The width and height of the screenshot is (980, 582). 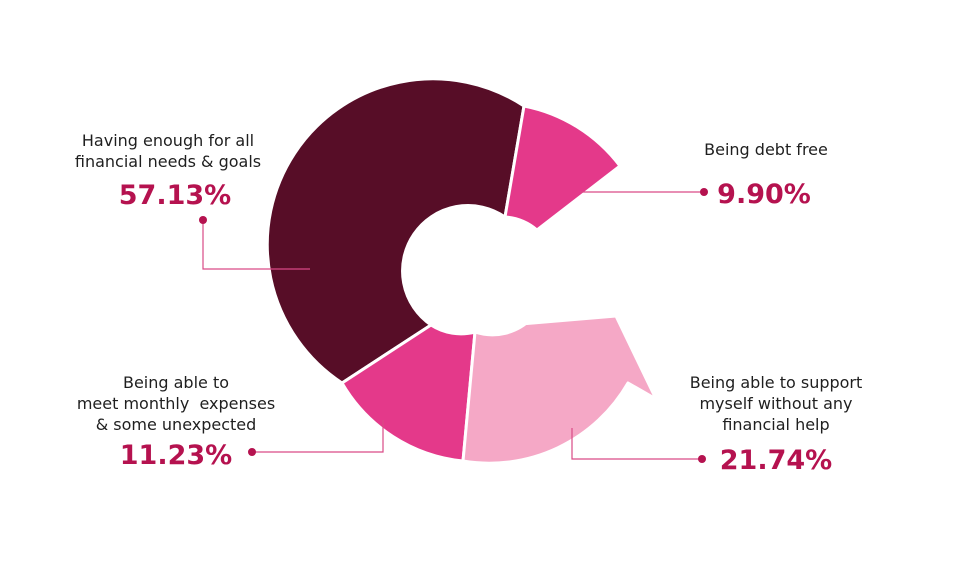 What do you see at coordinates (318, 436) in the screenshot?
I see `leader-monthly` at bounding box center [318, 436].